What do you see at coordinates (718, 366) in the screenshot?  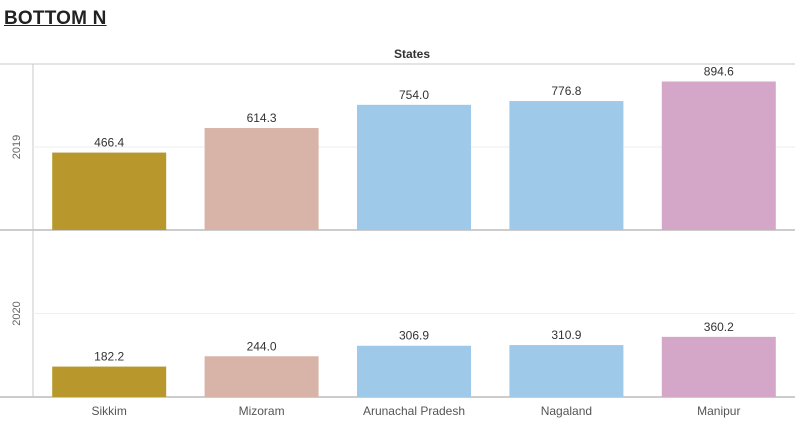 I see `bar-2020-manipur` at bounding box center [718, 366].